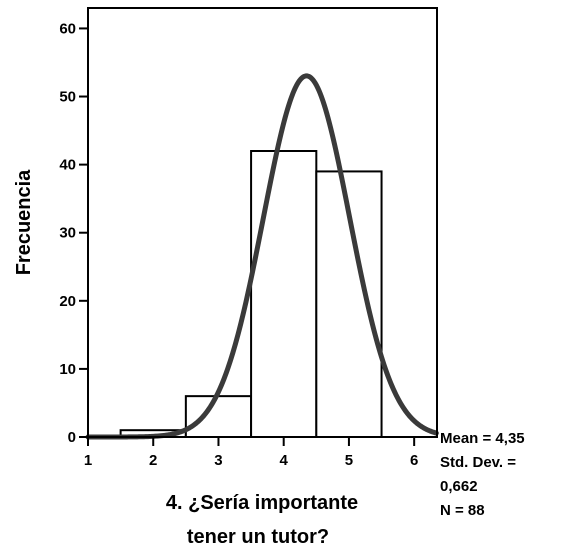 This screenshot has height=553, width=563. What do you see at coordinates (67, 369) in the screenshot?
I see `y-tick-label-10: 10` at bounding box center [67, 369].